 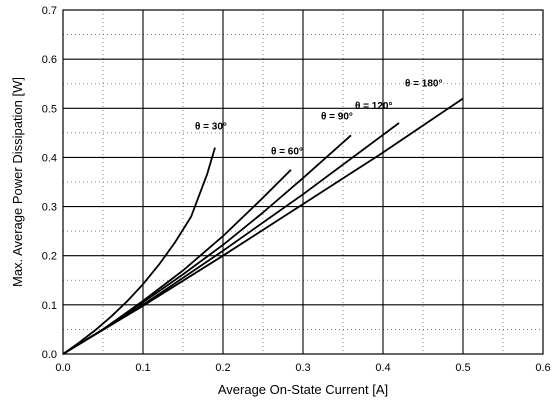 I want to click on y-tick-label: 0.1, so click(x=49, y=306).